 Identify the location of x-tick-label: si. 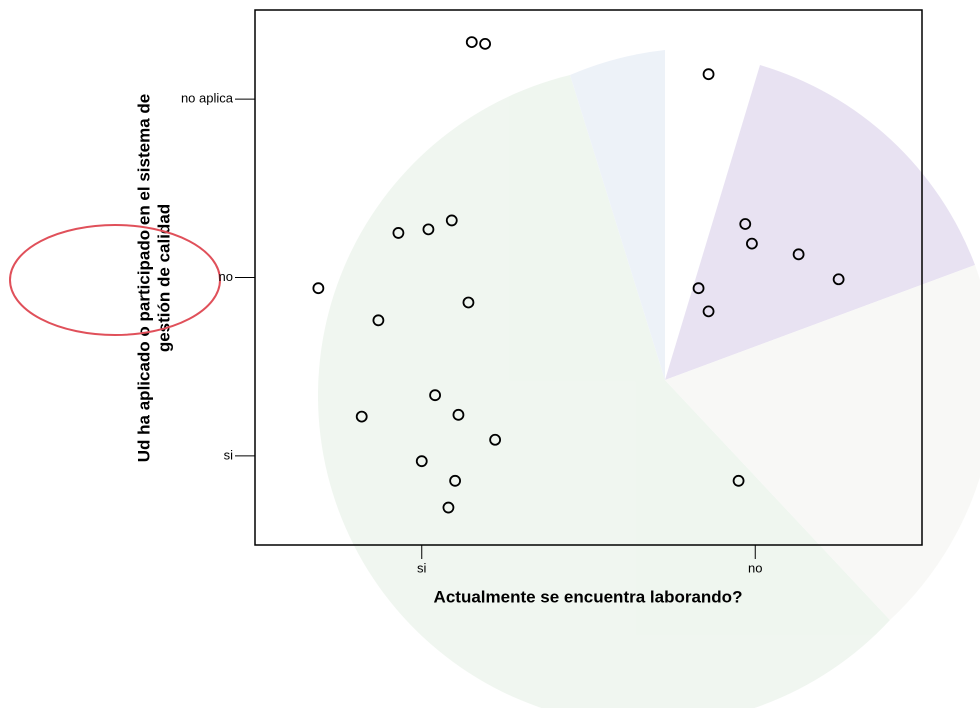
(422, 567).